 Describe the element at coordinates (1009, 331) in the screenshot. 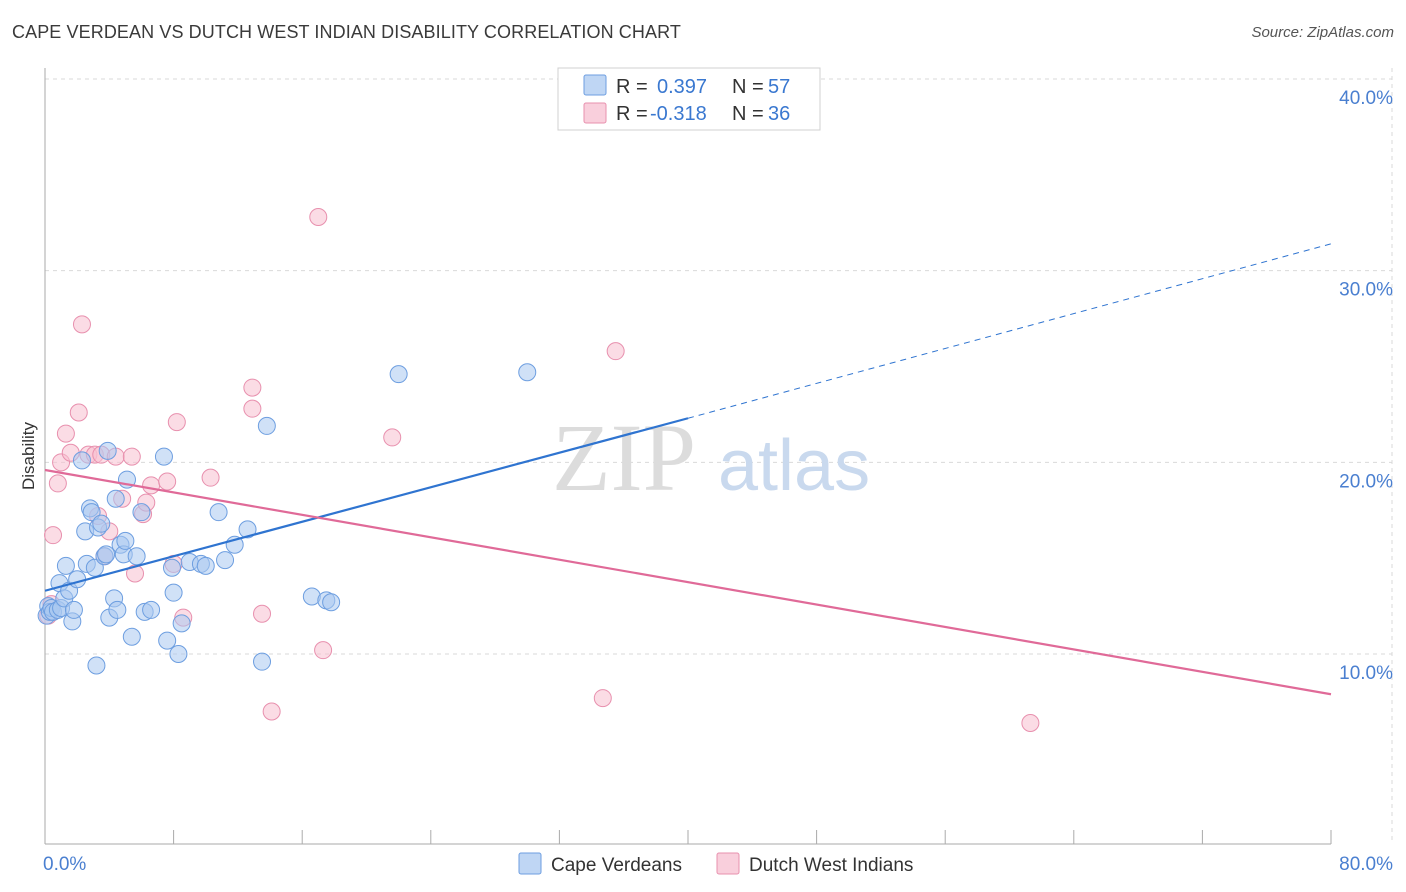

I see `trend-line-cape-verdeans-projection` at that location.